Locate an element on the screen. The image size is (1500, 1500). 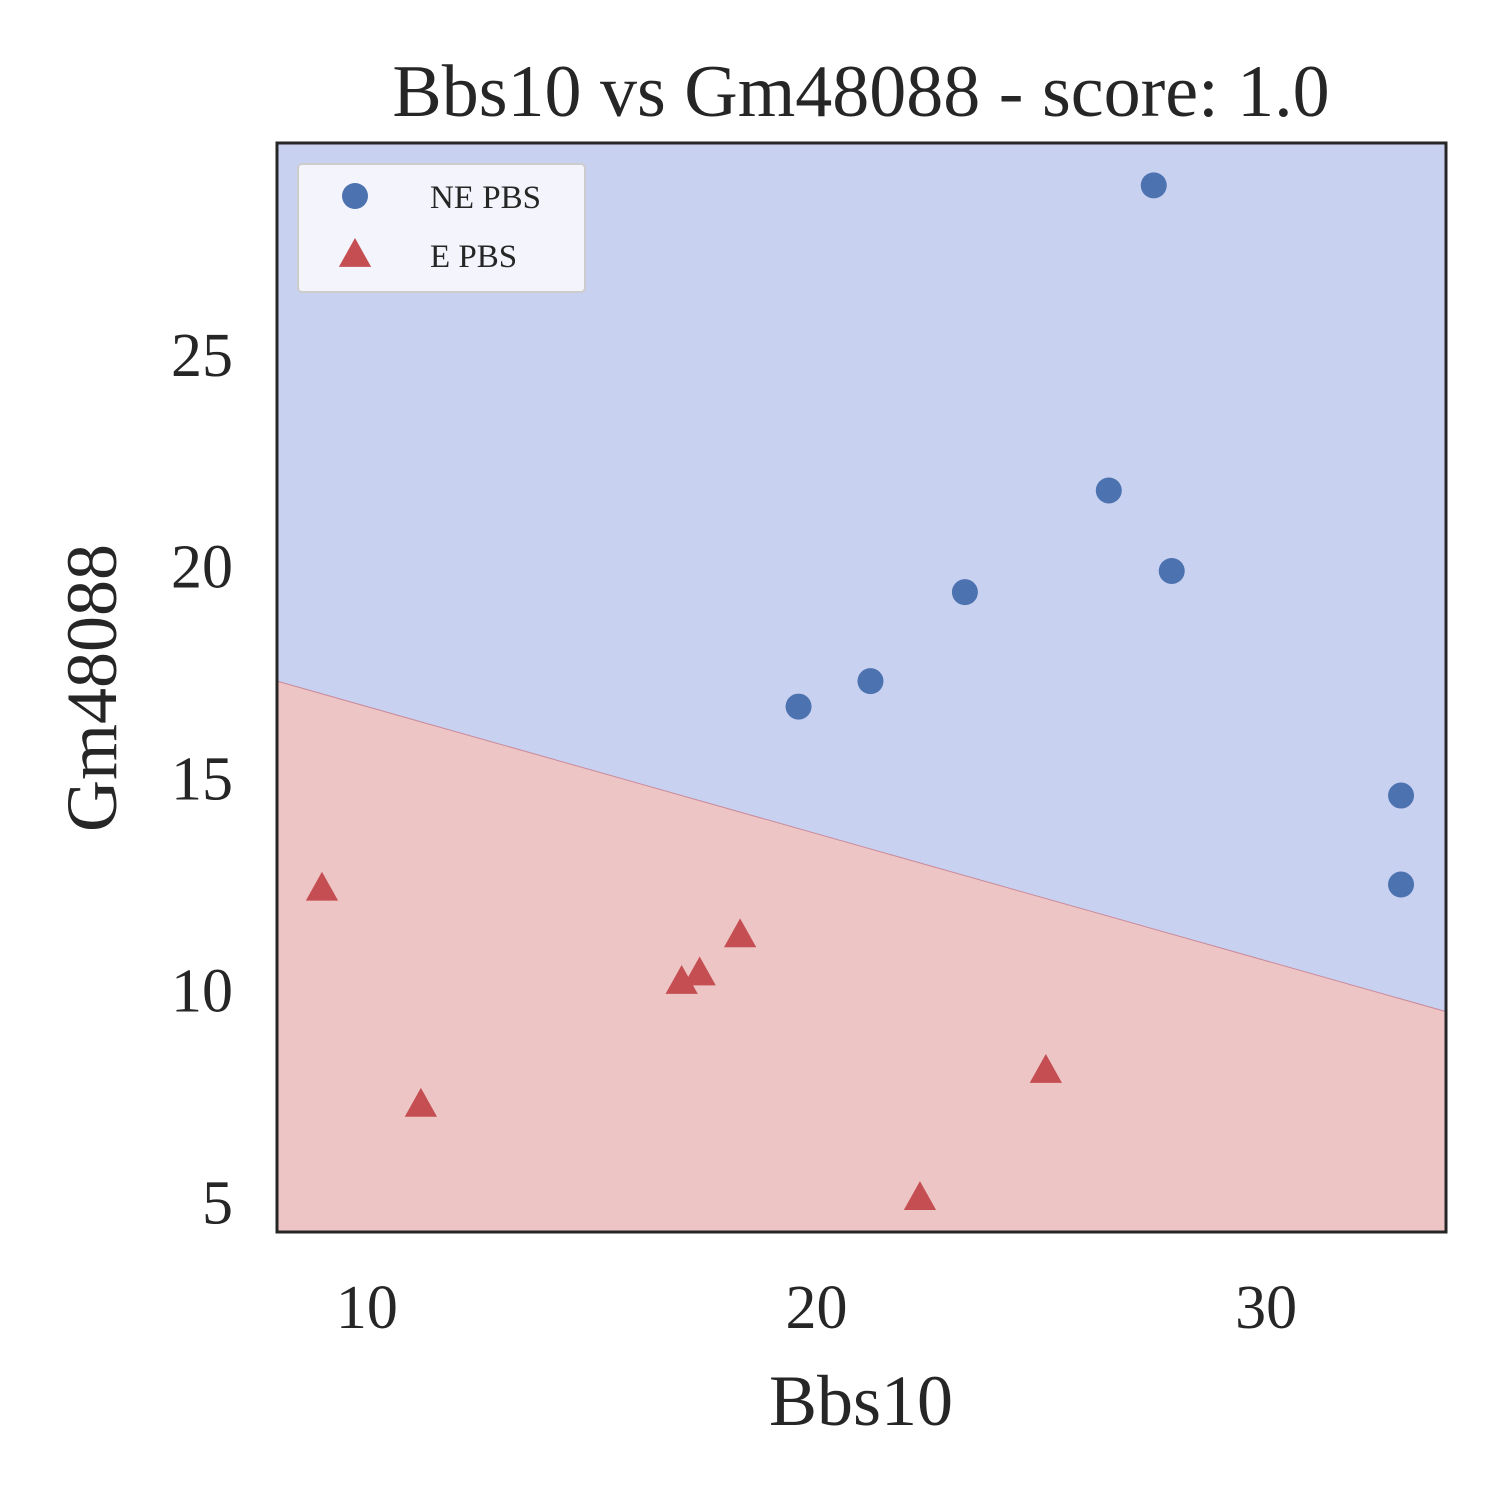
legend: NE PBS E PBS is located at coordinates (441, 228).